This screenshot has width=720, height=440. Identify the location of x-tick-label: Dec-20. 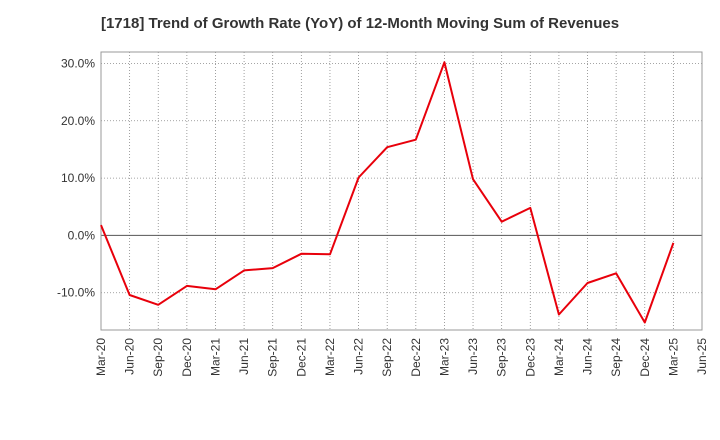
(187, 357).